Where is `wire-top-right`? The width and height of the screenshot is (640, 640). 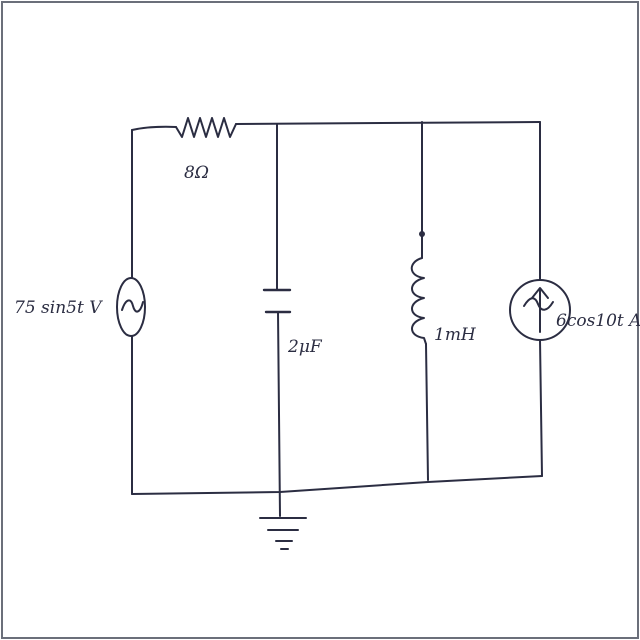 wire-top-right is located at coordinates (388, 123).